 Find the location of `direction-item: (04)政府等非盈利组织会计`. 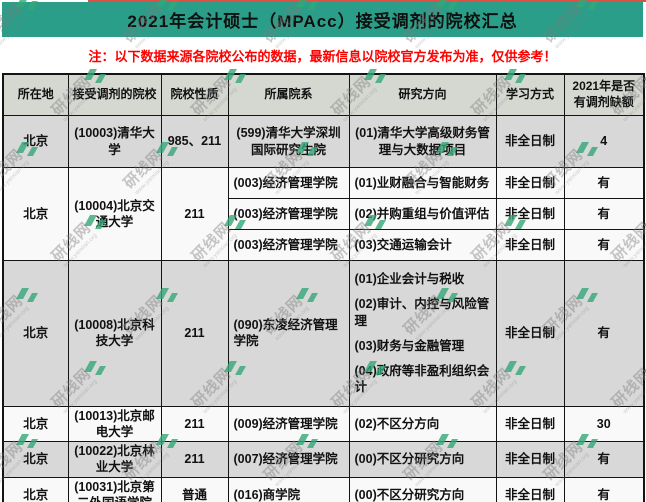

direction-item: (04)政府等非盈利组织会计 is located at coordinates (422, 379).